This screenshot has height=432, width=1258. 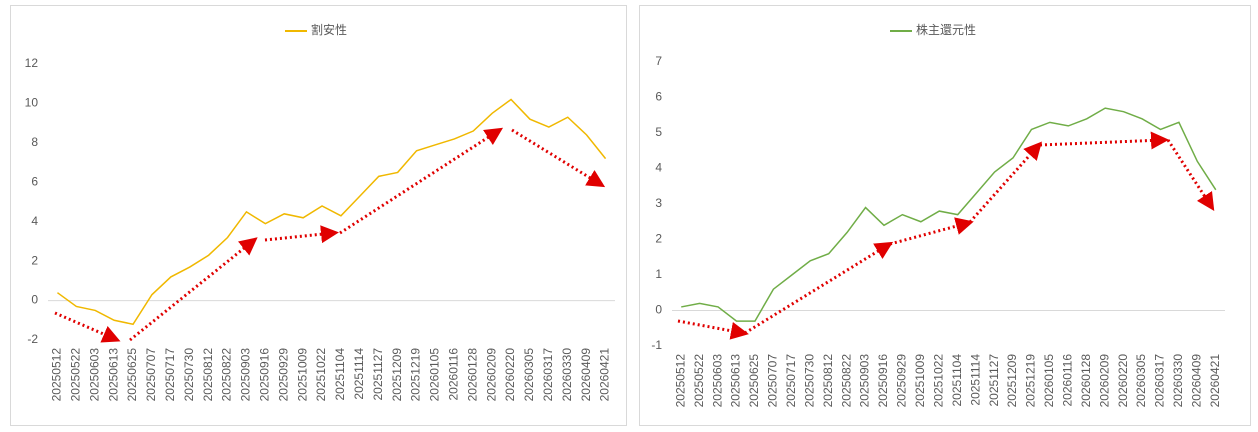 What do you see at coordinates (329, 29) in the screenshot?
I see `legend-label: 割安性` at bounding box center [329, 29].